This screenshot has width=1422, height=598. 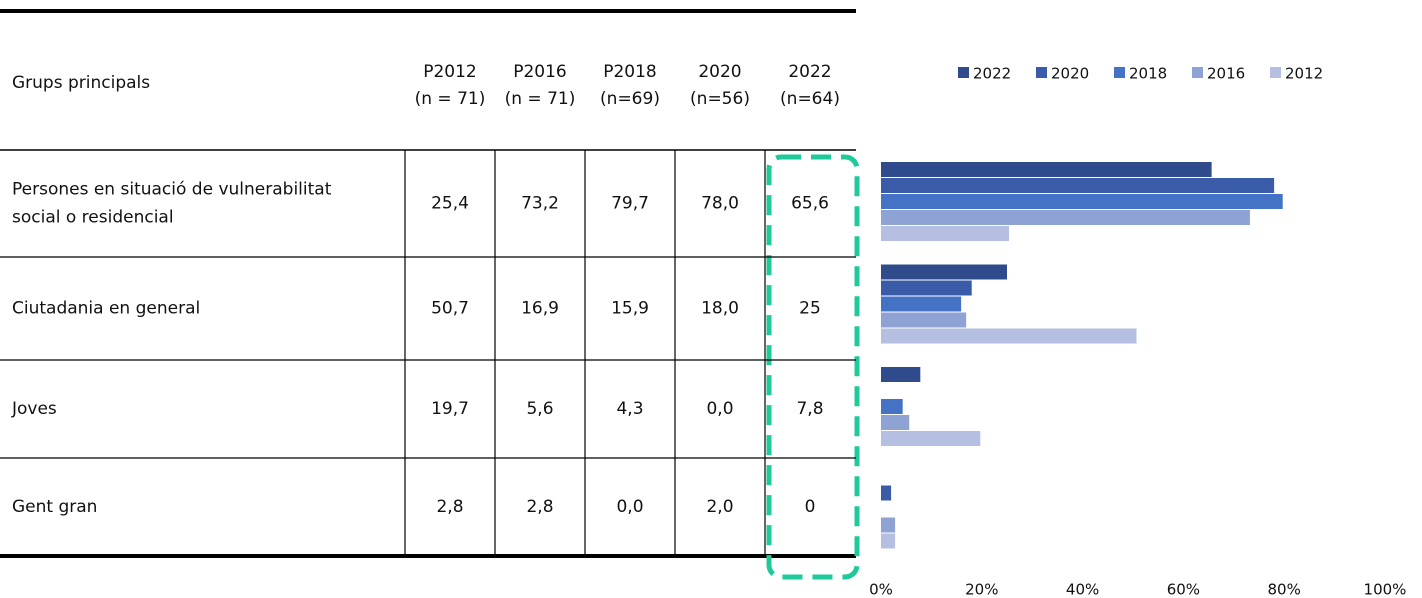 What do you see at coordinates (1284, 589) in the screenshot?
I see `x-tick-label: 80%` at bounding box center [1284, 589].